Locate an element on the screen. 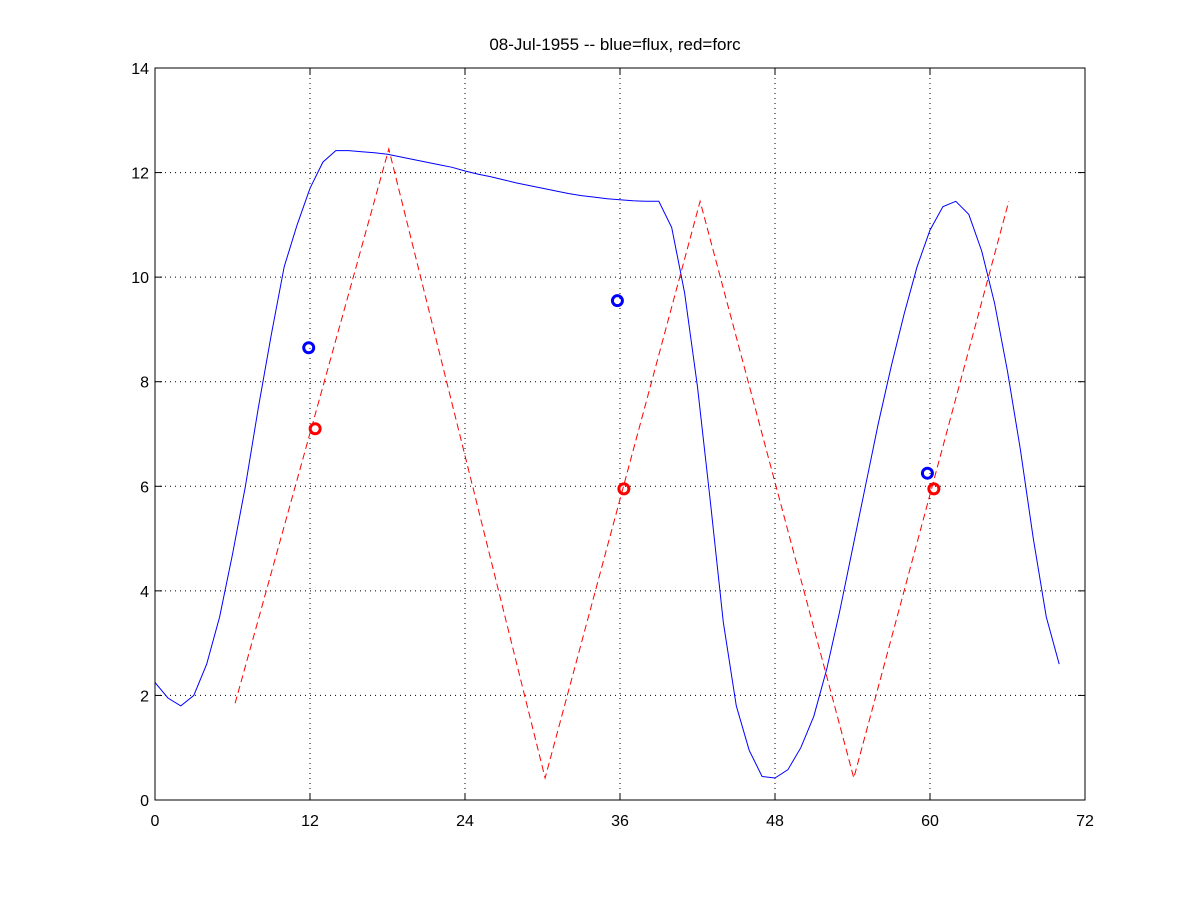 This screenshot has width=1200, height=900. y-tick-label: 12 is located at coordinates (140, 174).